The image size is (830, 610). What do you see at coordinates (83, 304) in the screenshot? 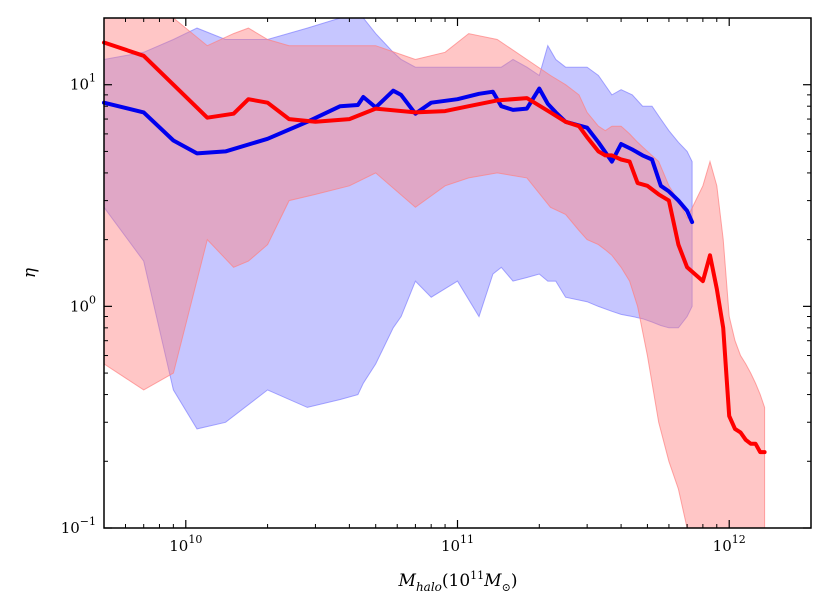
I see `y-tick-label: 10⁰` at bounding box center [83, 304].